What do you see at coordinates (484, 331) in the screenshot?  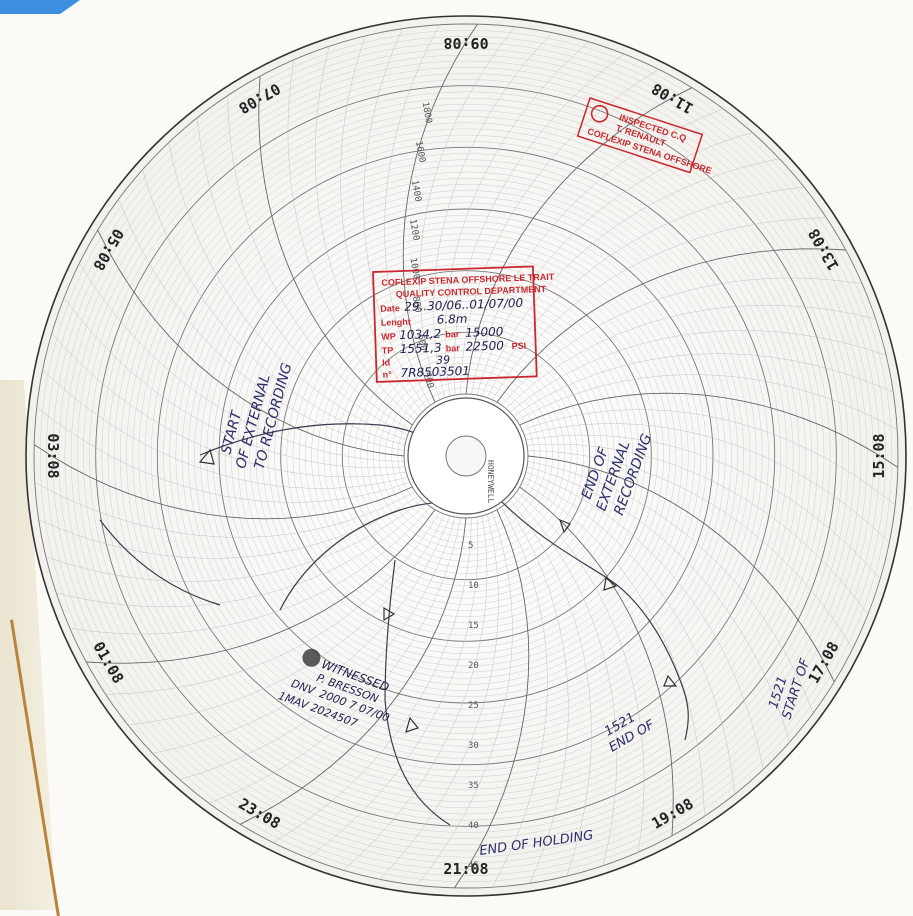 I see `qc-wp-psi: 15000` at bounding box center [484, 331].